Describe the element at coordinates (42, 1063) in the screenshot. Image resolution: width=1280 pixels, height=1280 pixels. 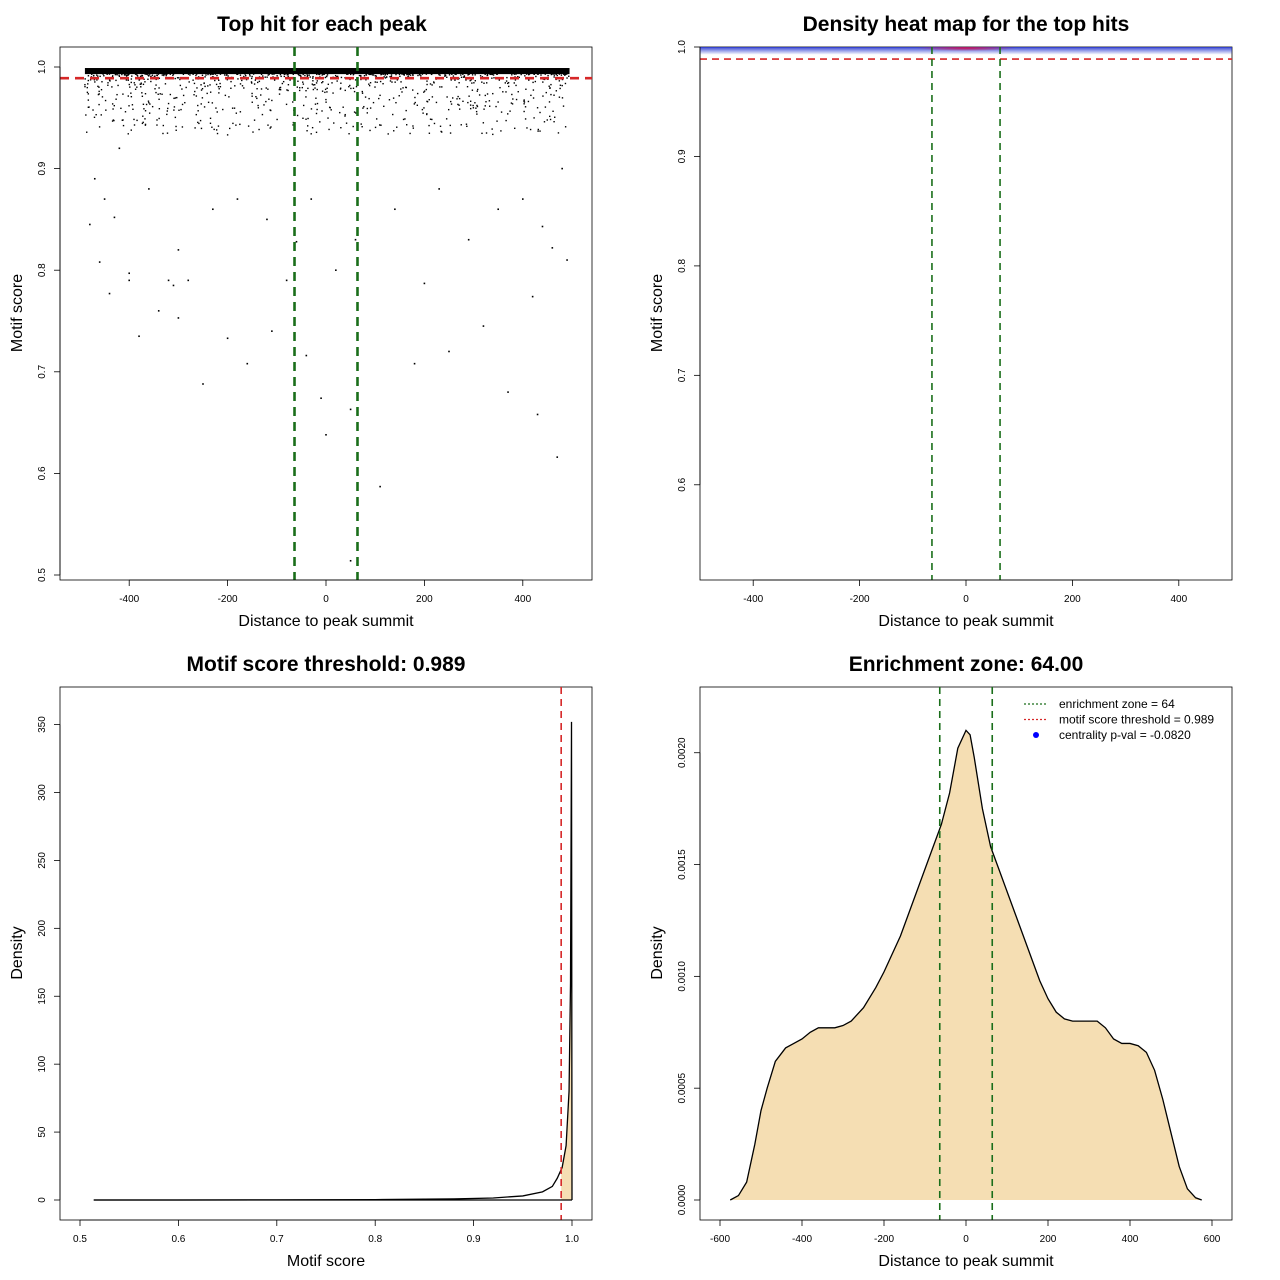
I see `y-tick-label: 100` at that location.